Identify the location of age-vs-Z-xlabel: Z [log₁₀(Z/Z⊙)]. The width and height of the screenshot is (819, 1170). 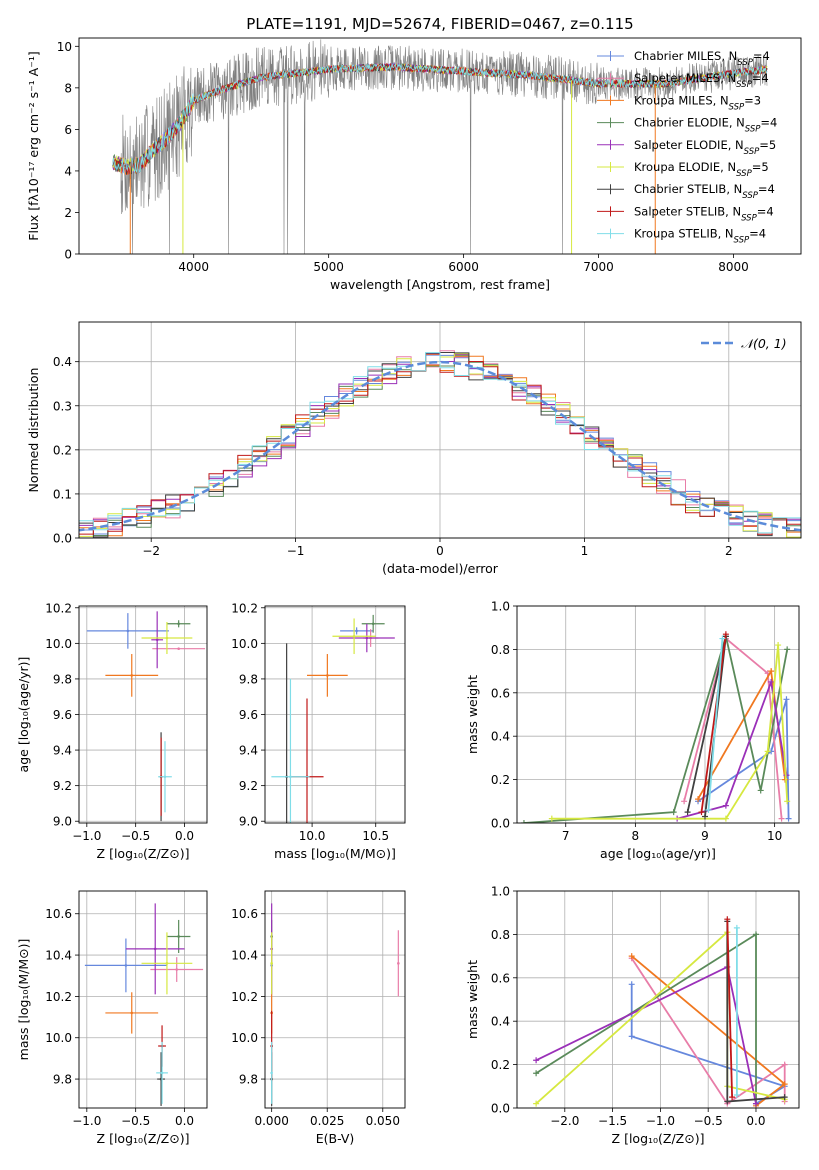
(143, 853).